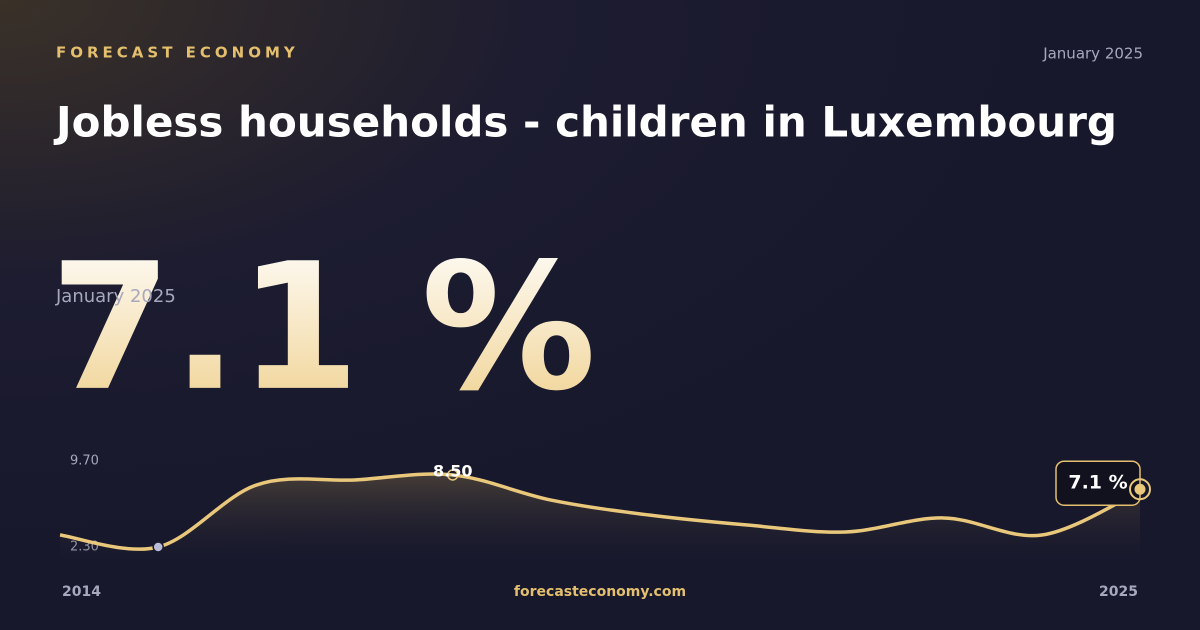 This screenshot has width=1200, height=630. I want to click on footer: forecasteconomy.com, so click(600, 592).